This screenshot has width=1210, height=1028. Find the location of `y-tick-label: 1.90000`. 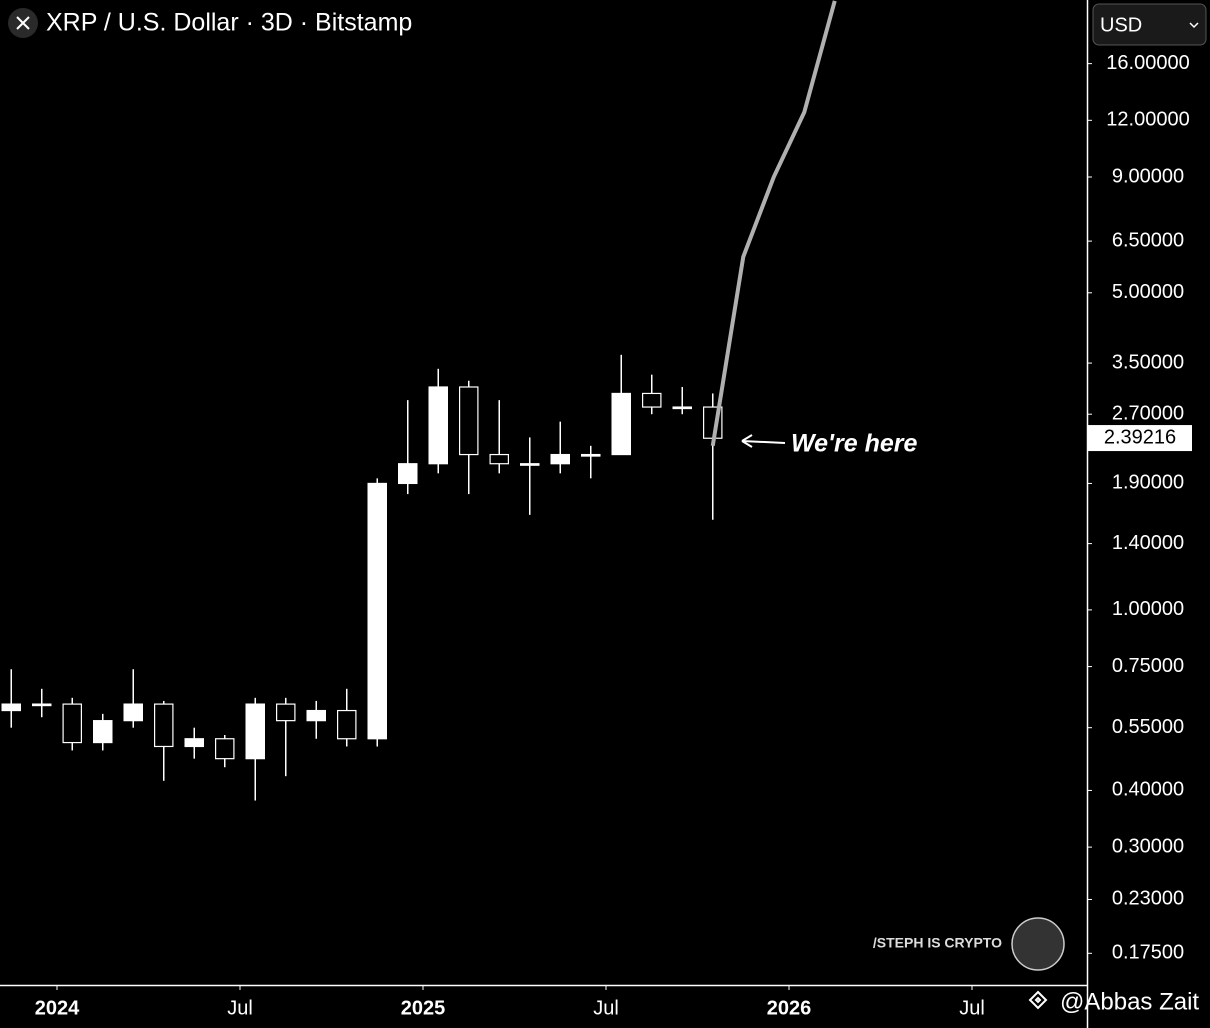

y-tick-label: 1.90000 is located at coordinates (1148, 483).